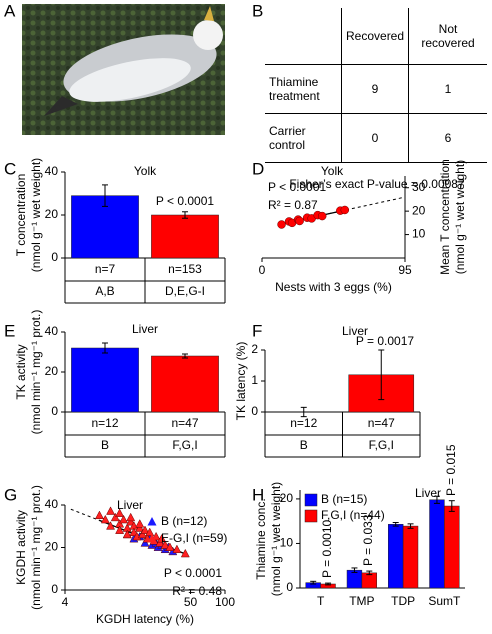 This screenshot has height=634, width=492. Describe the element at coordinates (303, 36) in the screenshot. I see `corner-cell` at that location.